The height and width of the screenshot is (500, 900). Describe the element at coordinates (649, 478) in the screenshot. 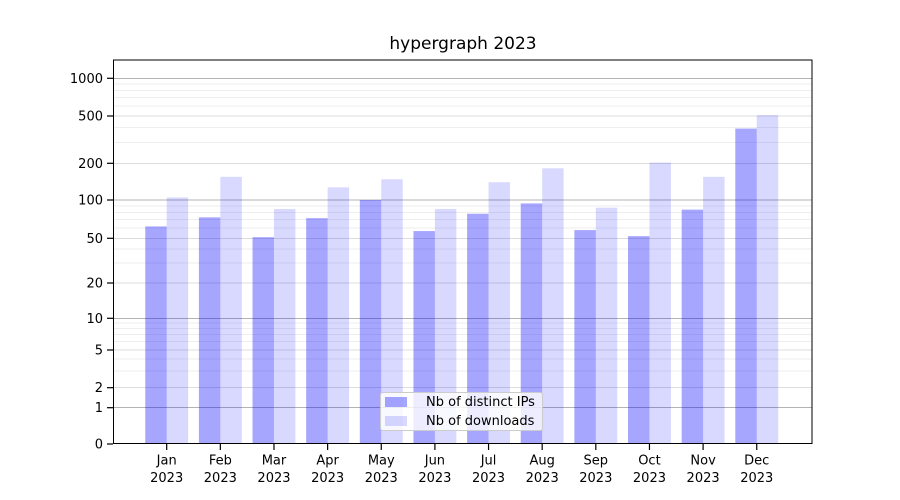

I see `x-tick-label-year-oct: 2023` at that location.